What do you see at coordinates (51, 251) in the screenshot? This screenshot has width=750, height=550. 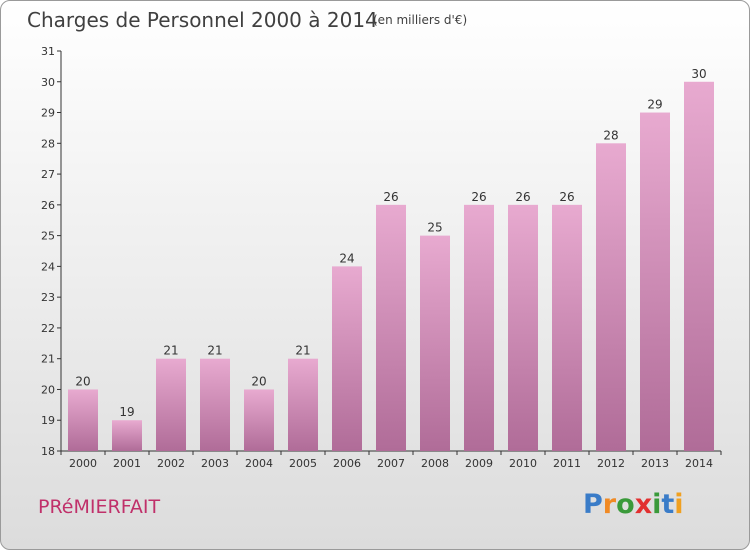 I see `y-axis: 18 19 20 21 22 23 24 25 26 27 28 29 30 31` at bounding box center [51, 251].